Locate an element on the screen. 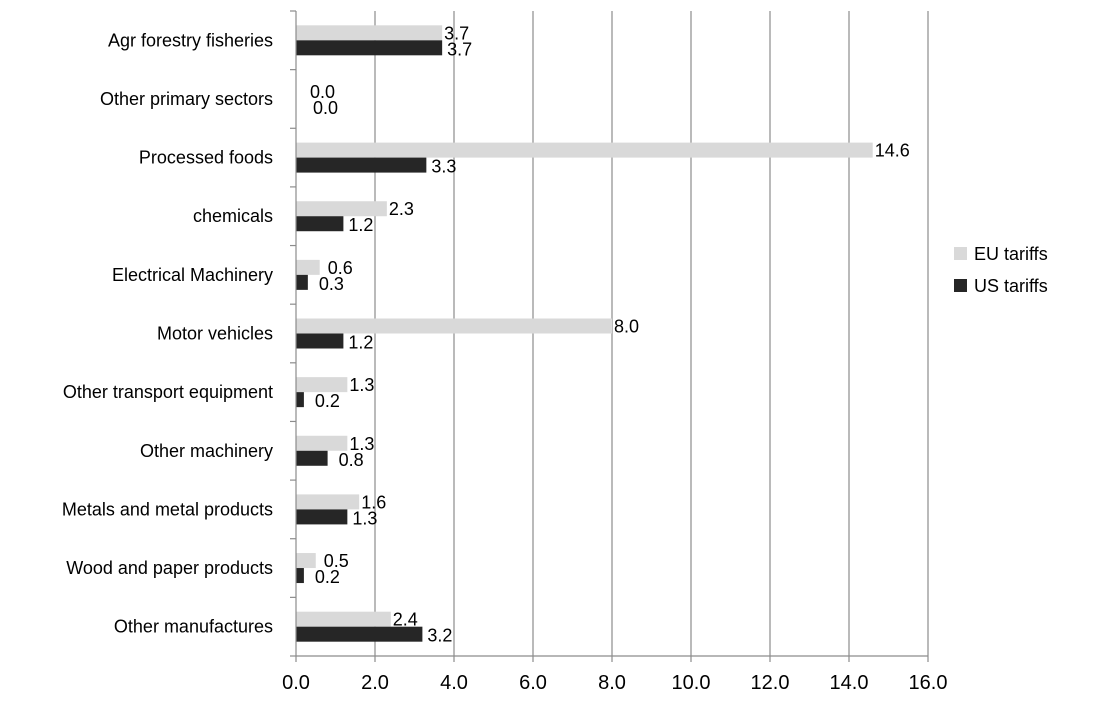 This screenshot has height=711, width=1106. data-label-us-tariffs: 3.2 is located at coordinates (439, 636).